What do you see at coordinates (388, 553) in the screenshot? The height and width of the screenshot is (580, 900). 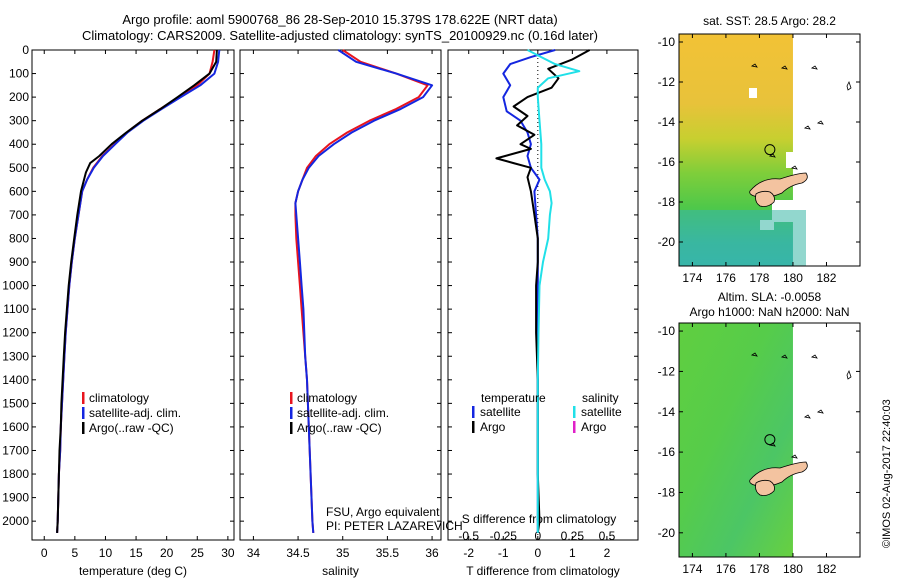 I see `x-tick-label: 35.5` at bounding box center [388, 553].